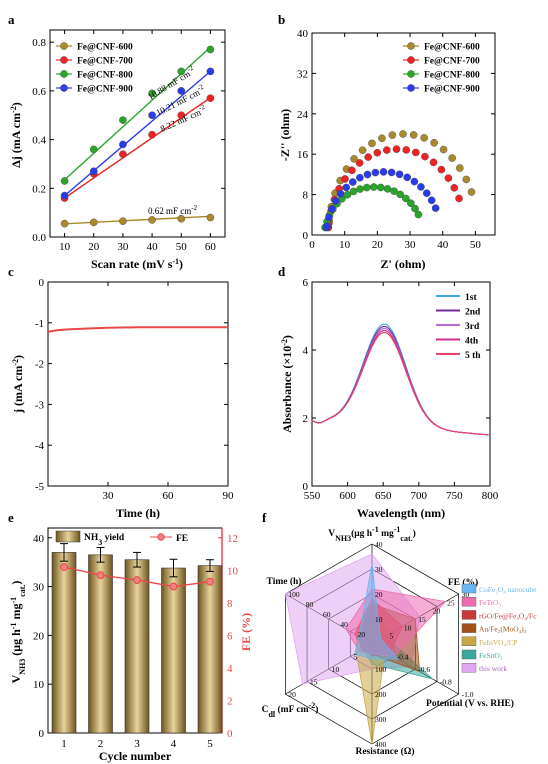 This screenshot has height=764, width=548. I want to click on y-tick-label: 0.8, so click(39, 43).